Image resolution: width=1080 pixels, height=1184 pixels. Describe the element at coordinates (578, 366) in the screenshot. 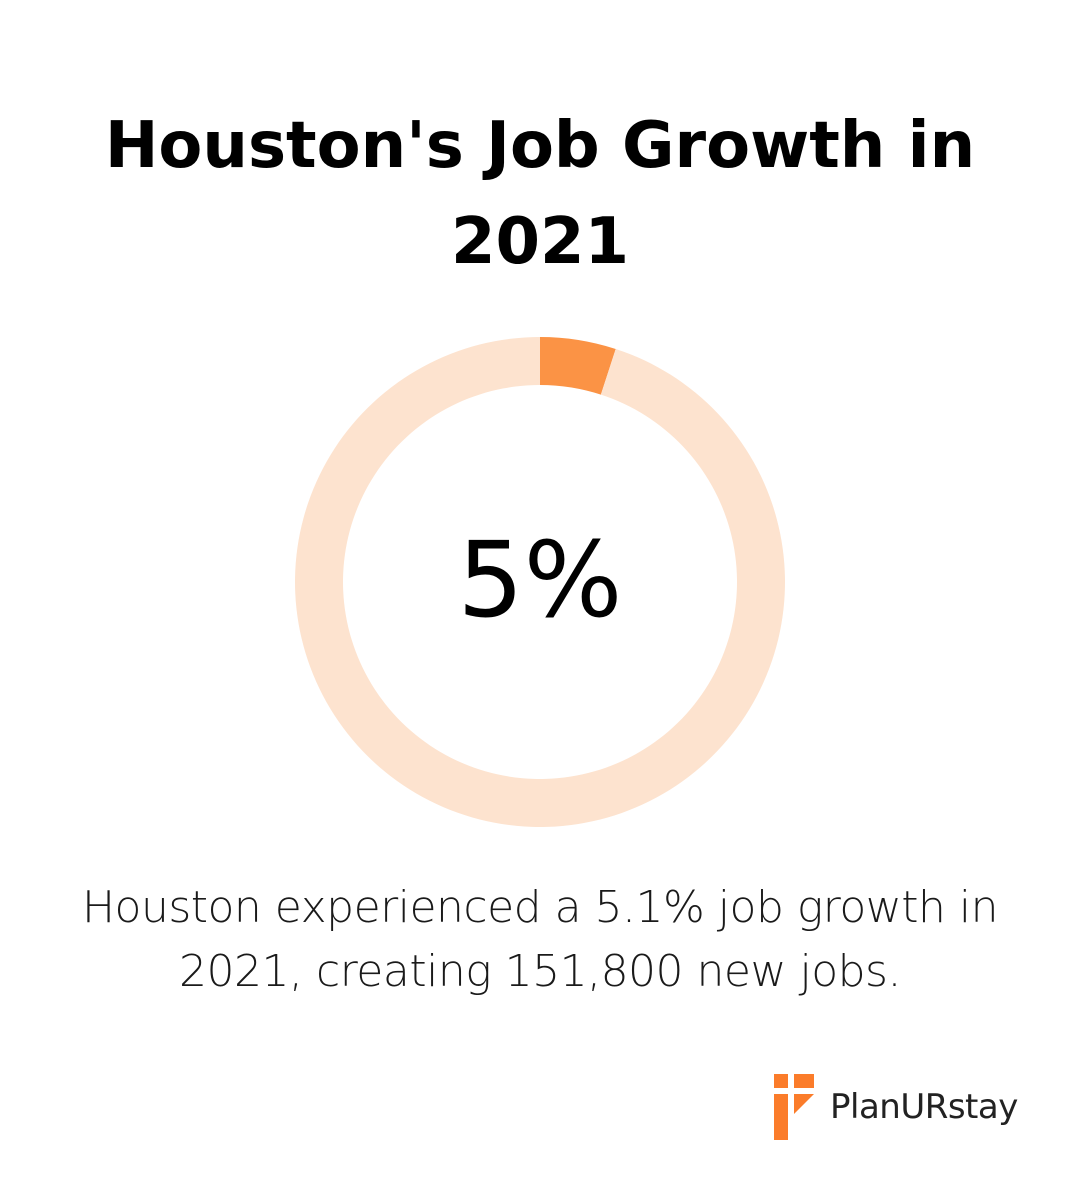

I see `donut-slice-highlight` at that location.